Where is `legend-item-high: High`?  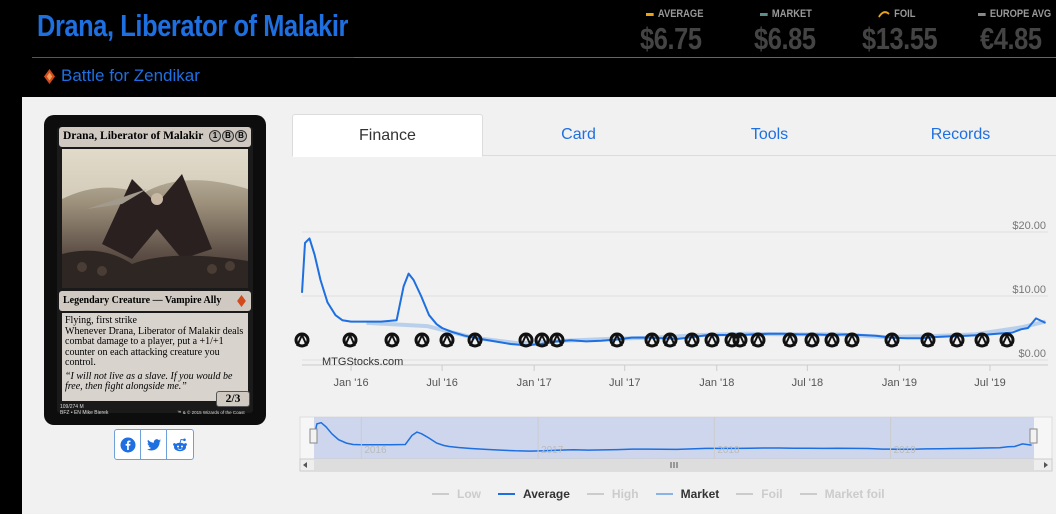 legend-item-high: High is located at coordinates (612, 494).